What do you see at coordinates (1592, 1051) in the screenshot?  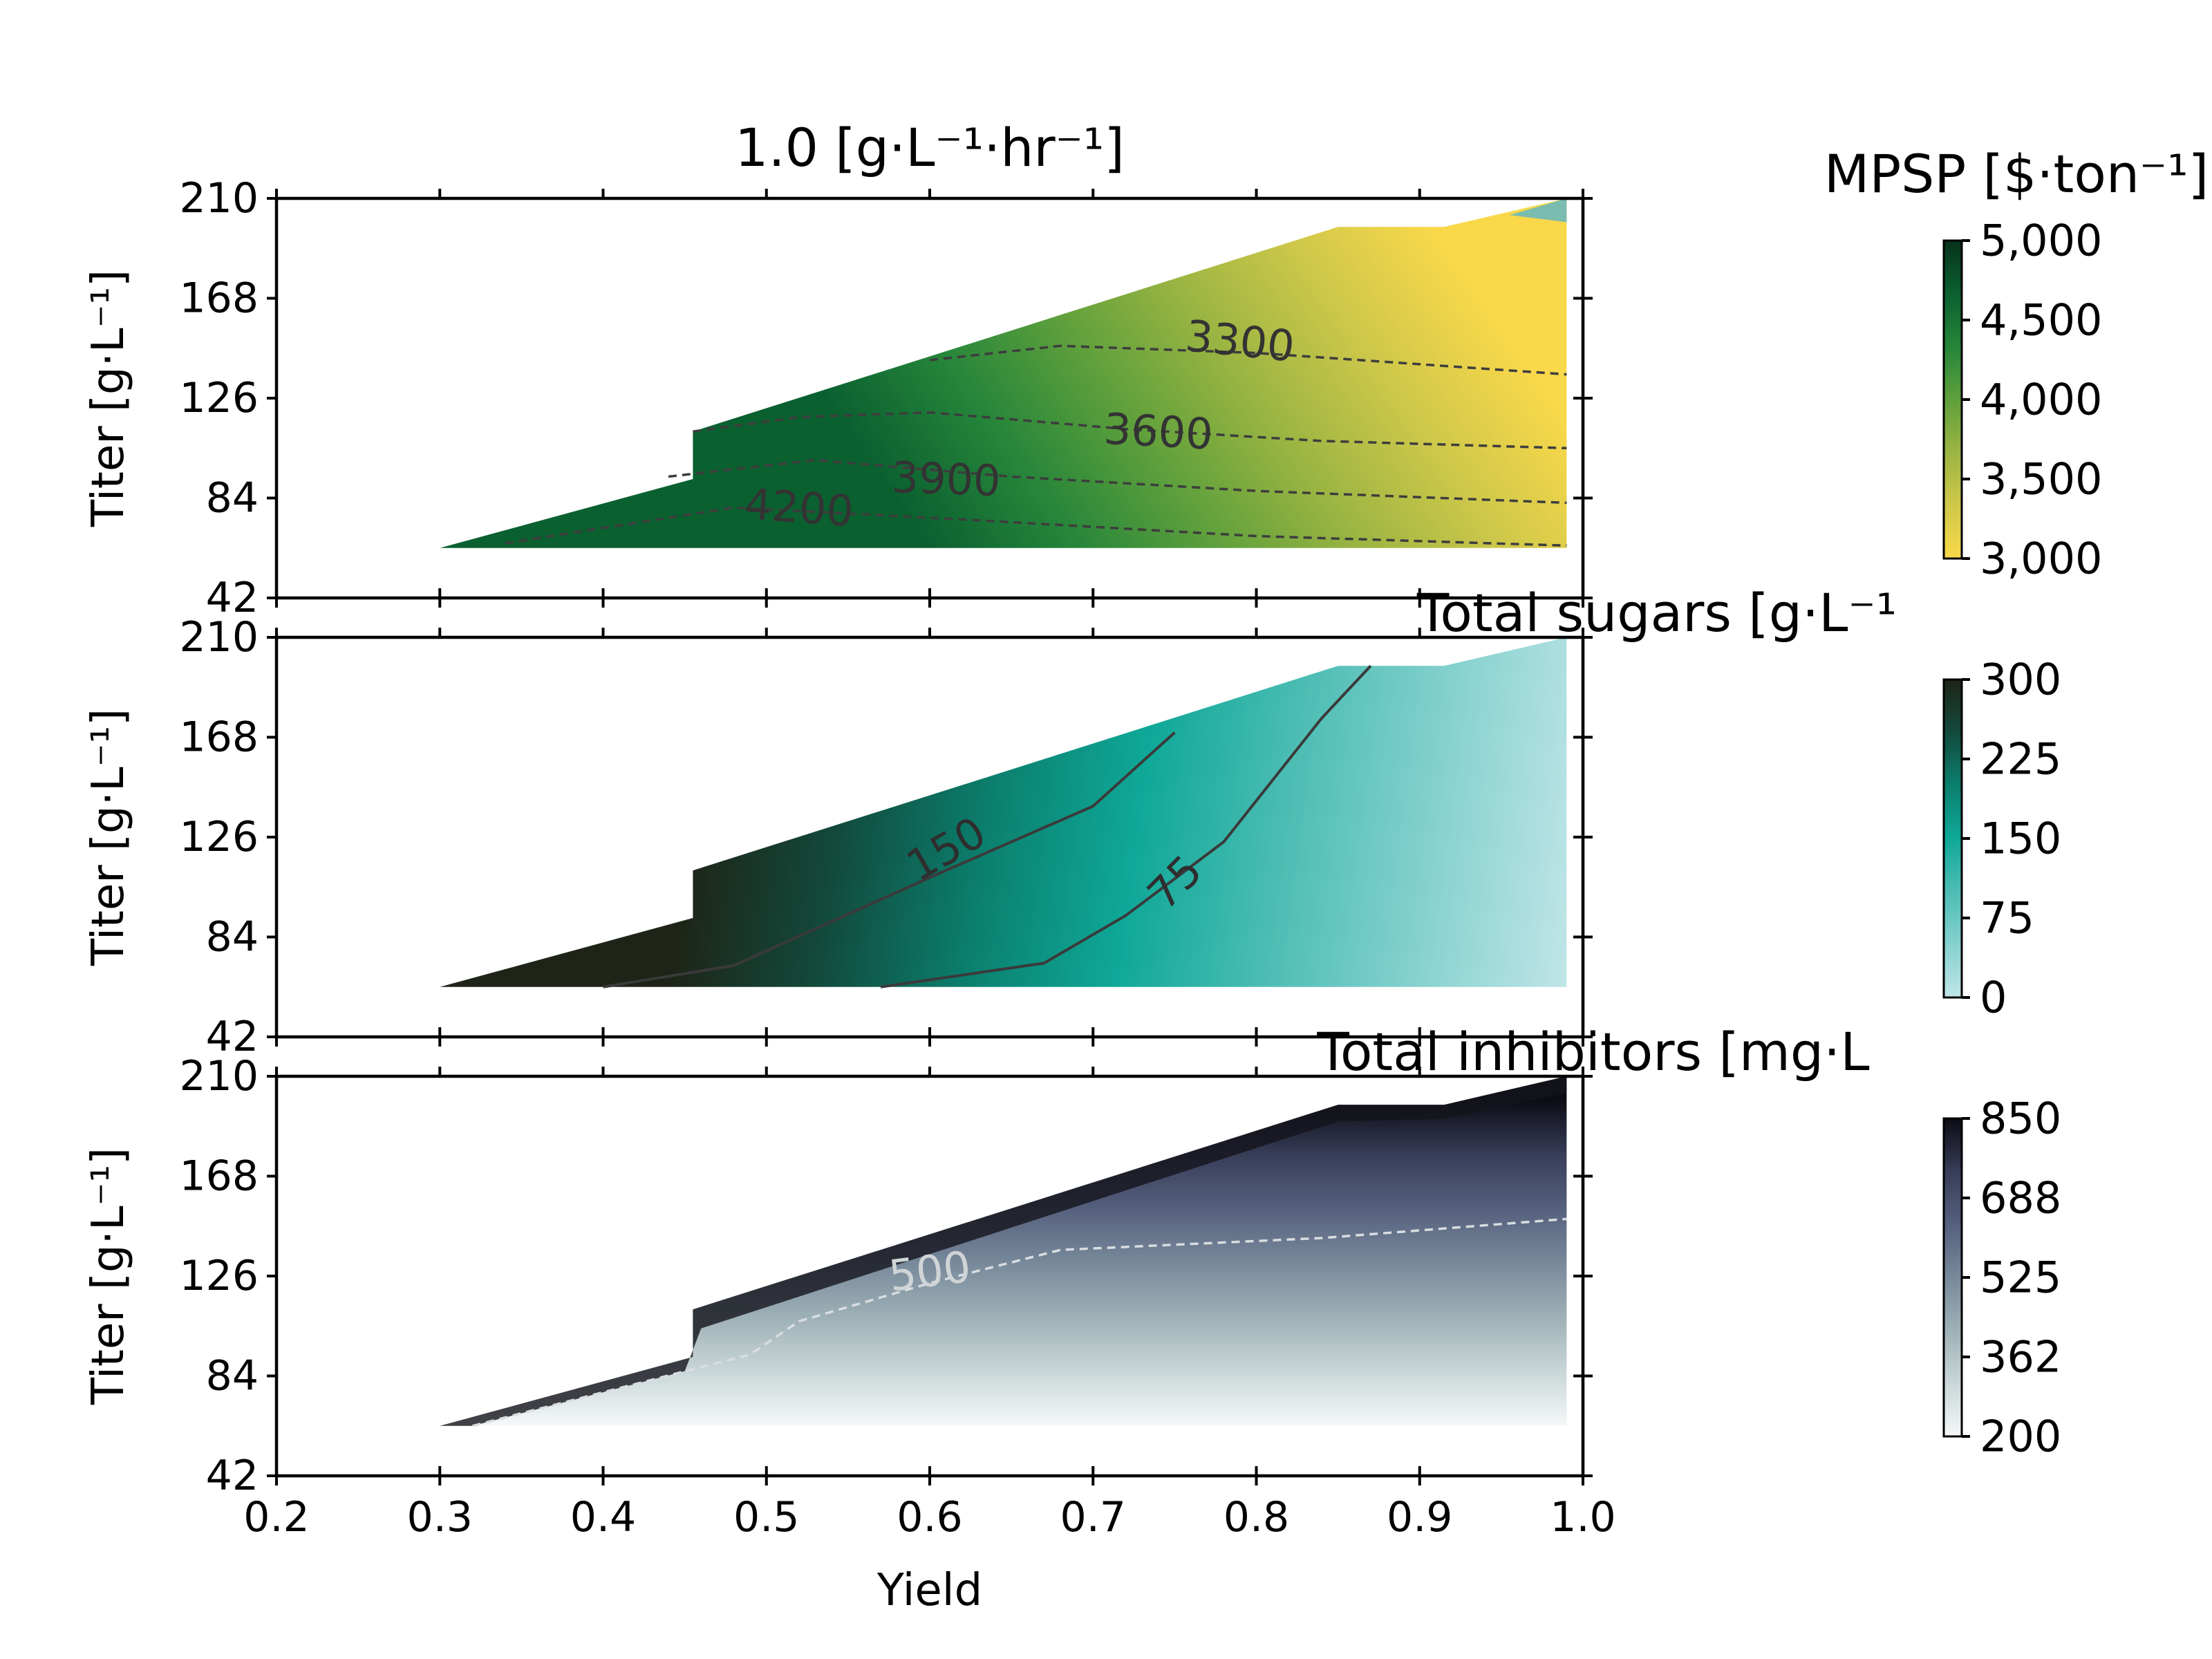 I see `colorbar-title: Total inhibitors [mg·L` at bounding box center [1592, 1051].